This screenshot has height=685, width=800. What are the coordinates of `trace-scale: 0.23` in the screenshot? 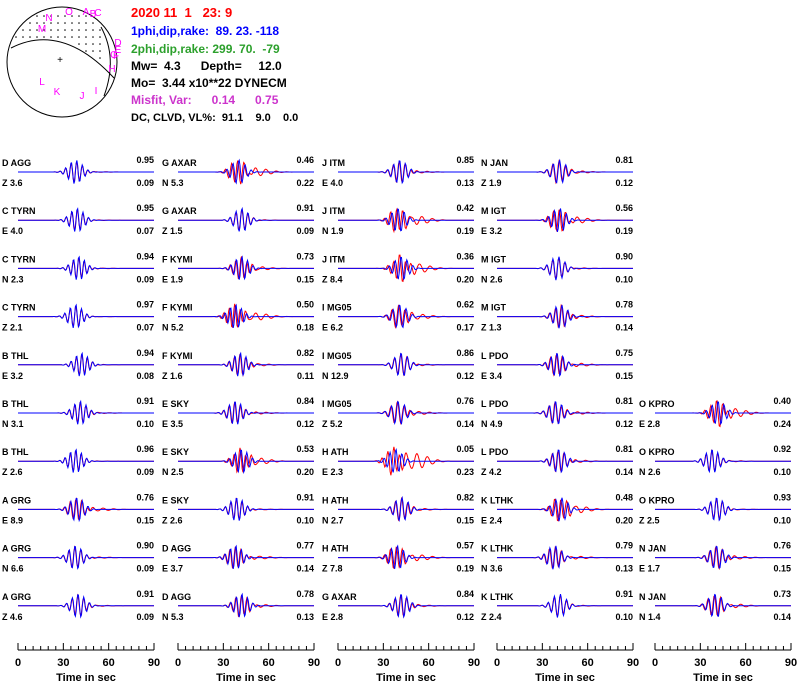 It's located at (465, 472).